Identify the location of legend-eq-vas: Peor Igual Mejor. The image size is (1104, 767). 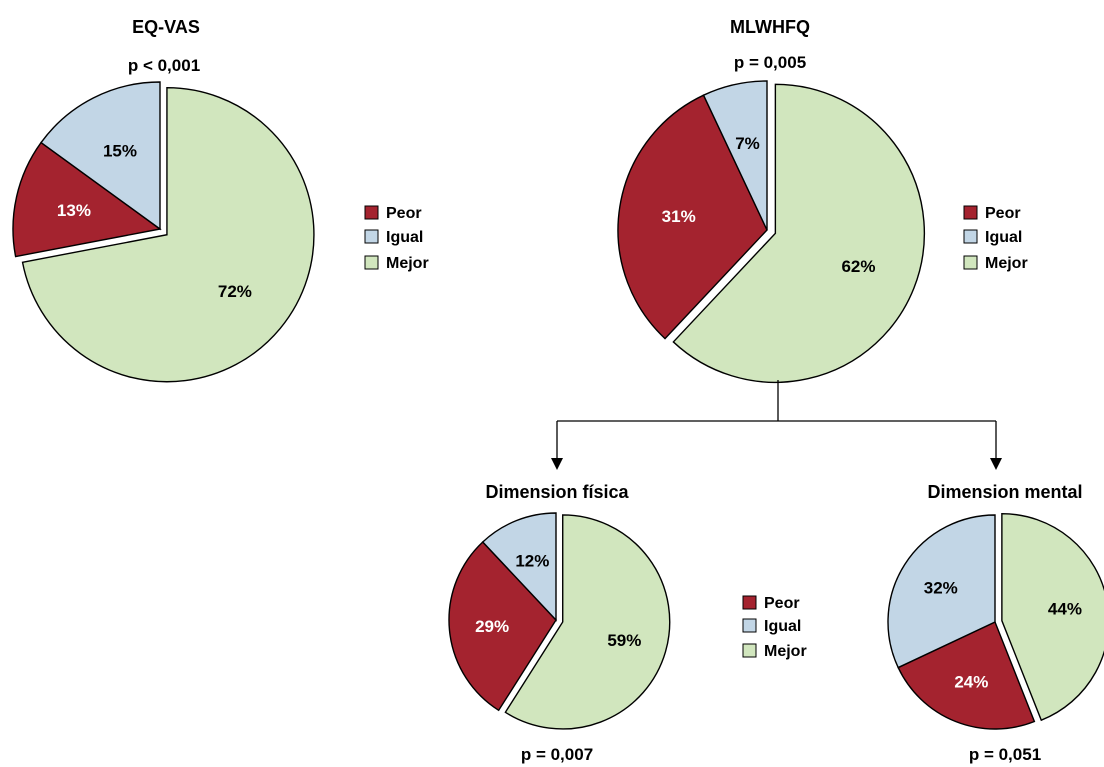
(396, 238).